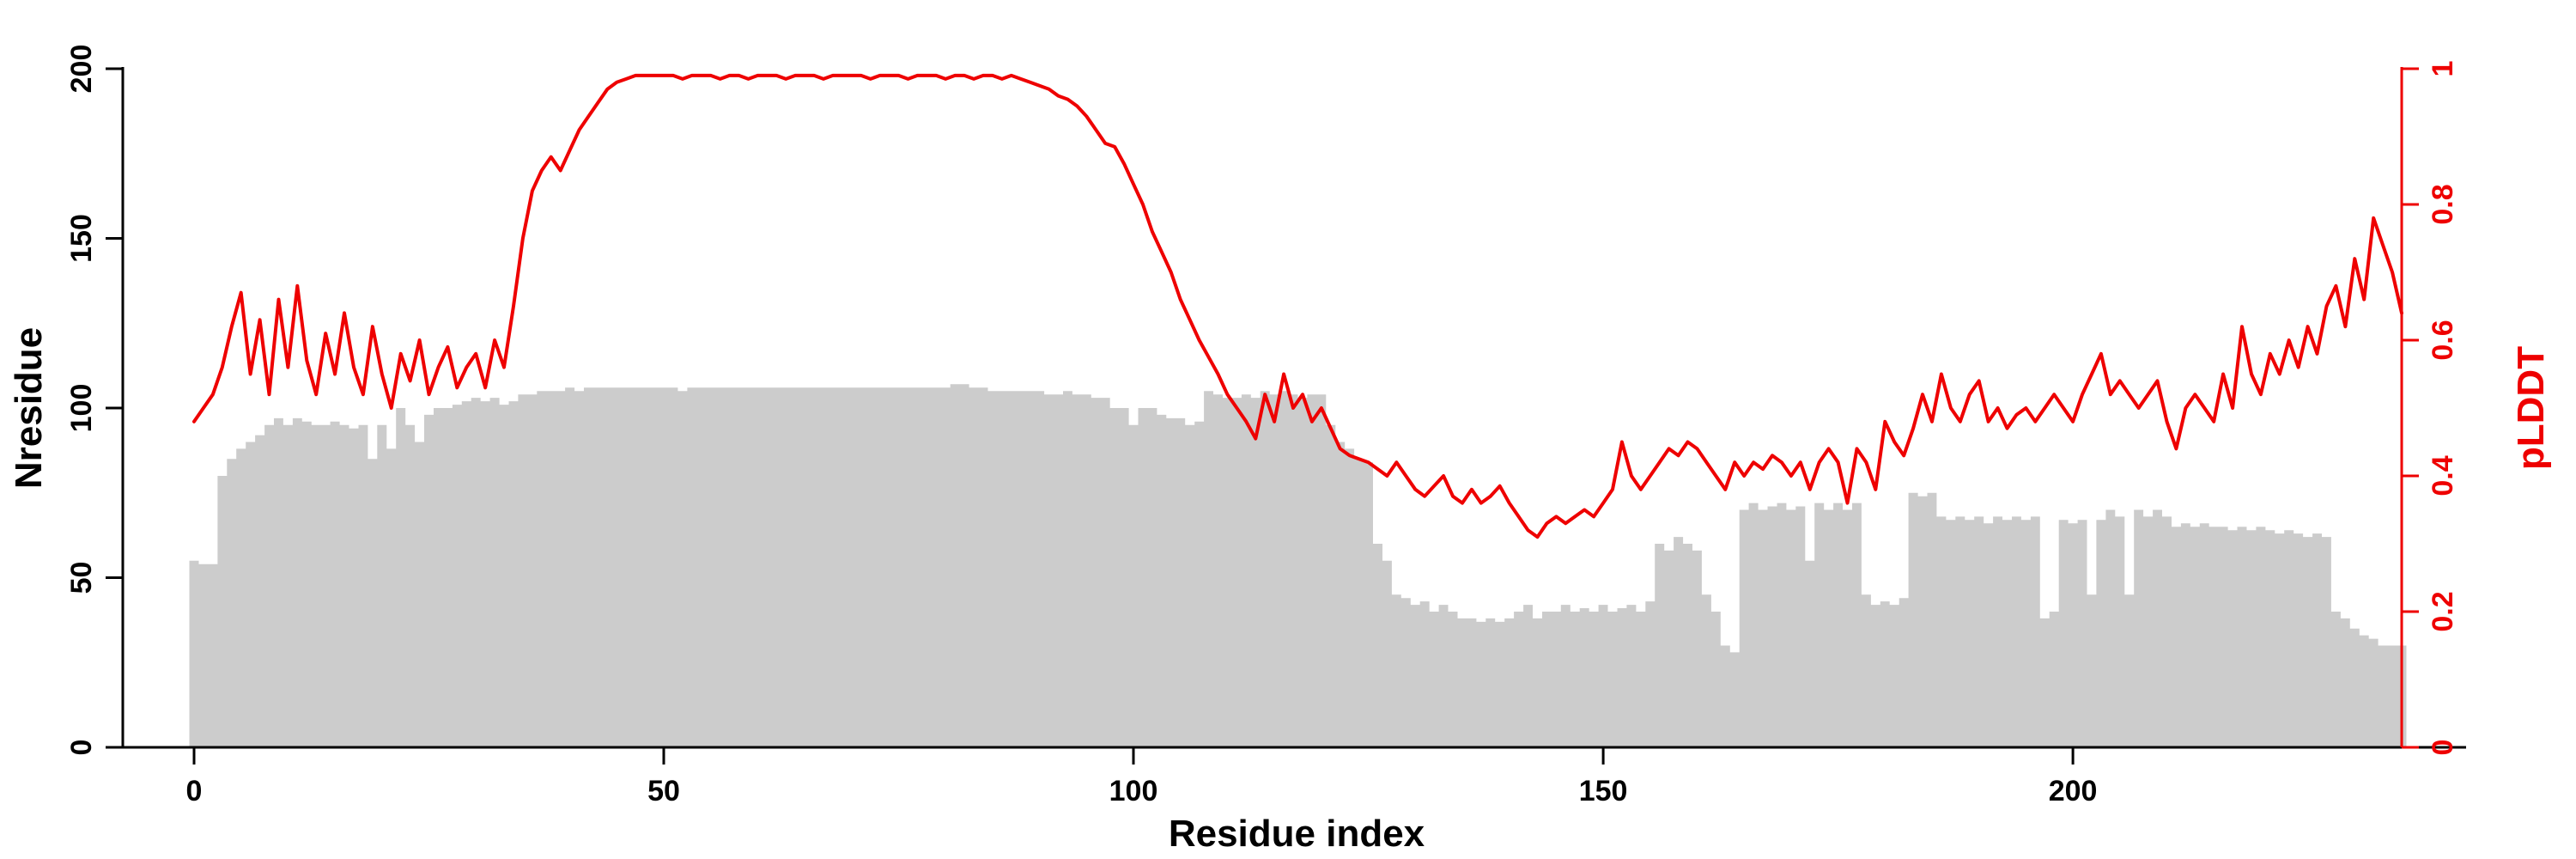  What do you see at coordinates (2531, 408) in the screenshot?
I see `y-axis-right-title: pLDDT` at bounding box center [2531, 408].